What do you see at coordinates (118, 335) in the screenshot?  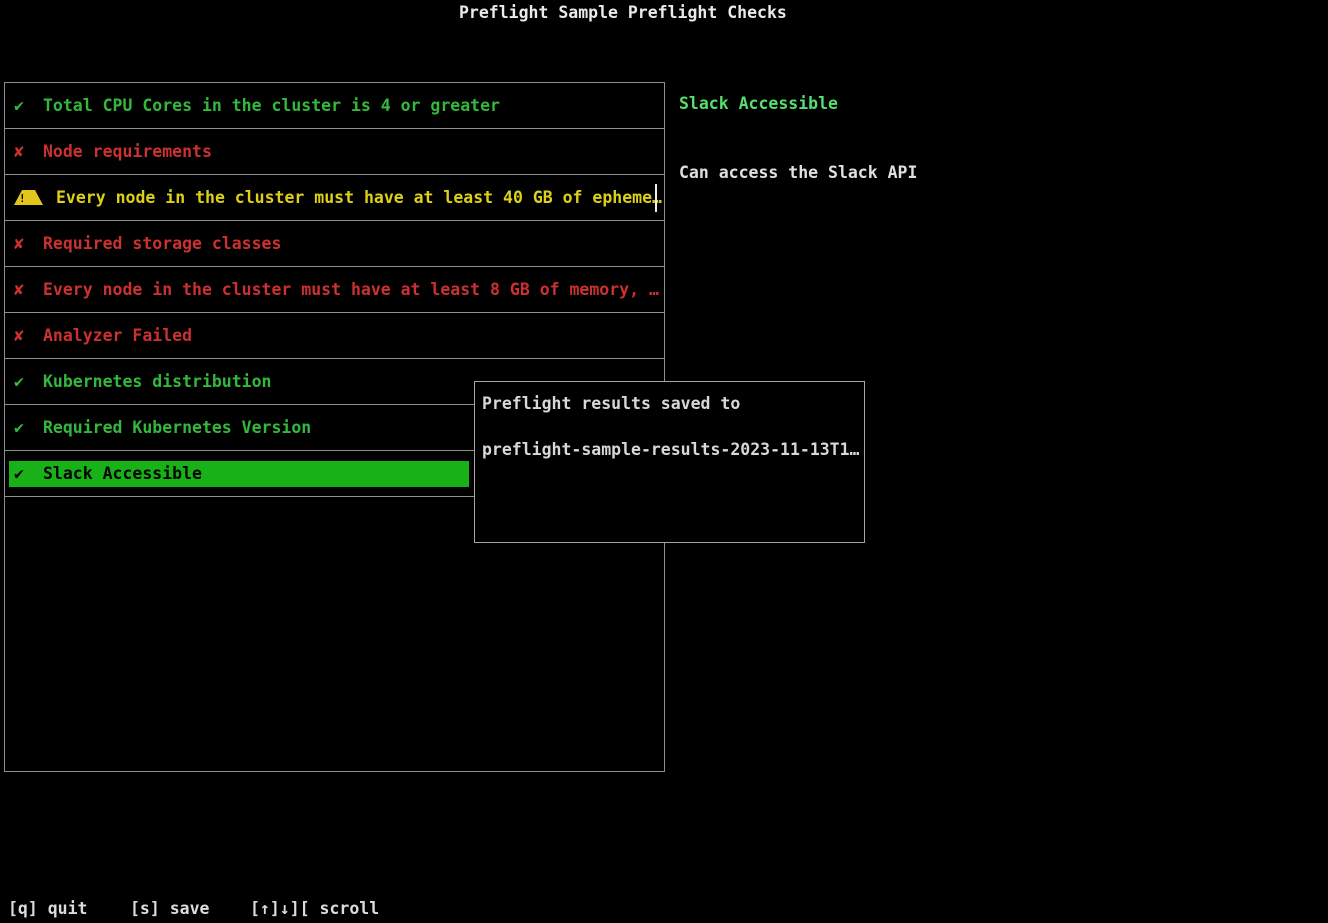 I see `check-label: Analyzer Failed` at bounding box center [118, 335].